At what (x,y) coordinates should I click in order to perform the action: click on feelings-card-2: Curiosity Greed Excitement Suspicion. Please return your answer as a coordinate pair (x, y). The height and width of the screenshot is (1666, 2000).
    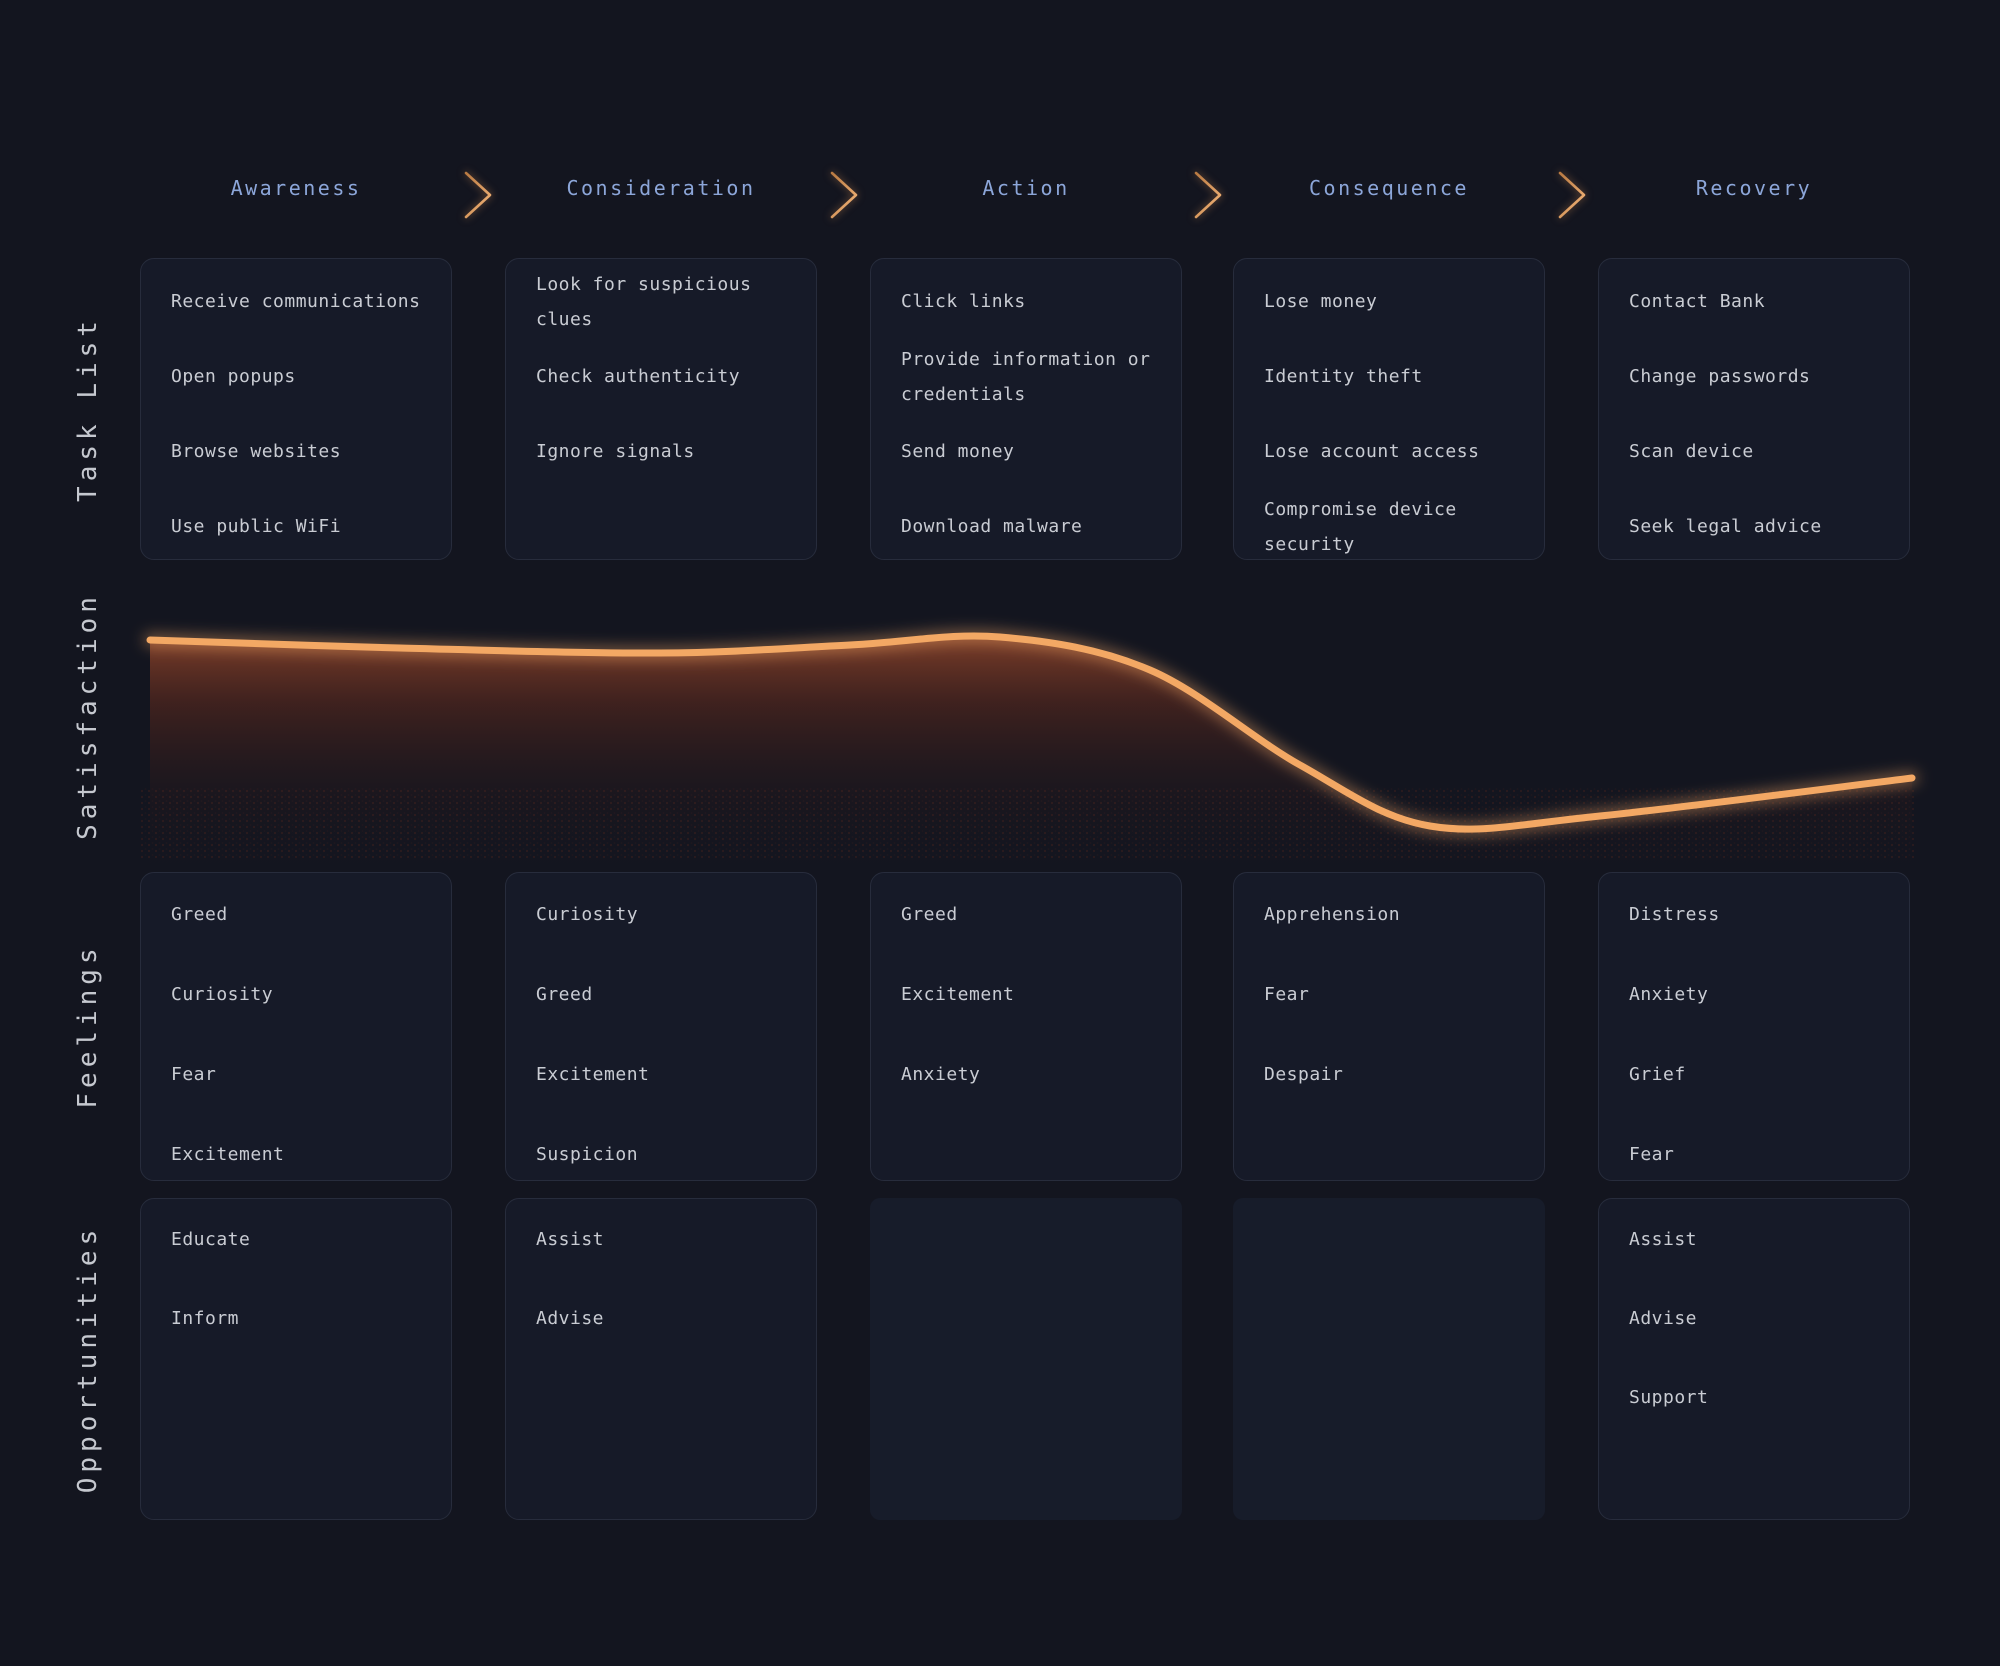
    Looking at the image, I should click on (661, 1026).